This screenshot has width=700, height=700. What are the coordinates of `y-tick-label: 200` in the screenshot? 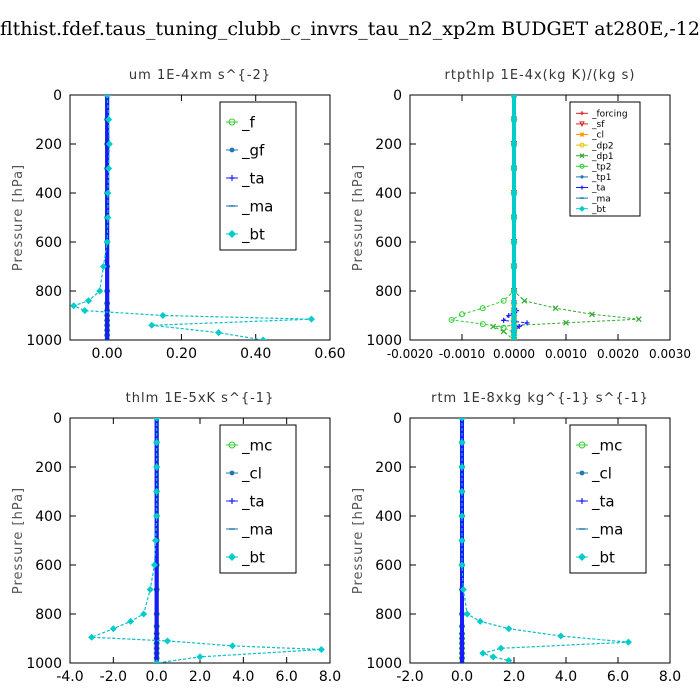 It's located at (48, 468).